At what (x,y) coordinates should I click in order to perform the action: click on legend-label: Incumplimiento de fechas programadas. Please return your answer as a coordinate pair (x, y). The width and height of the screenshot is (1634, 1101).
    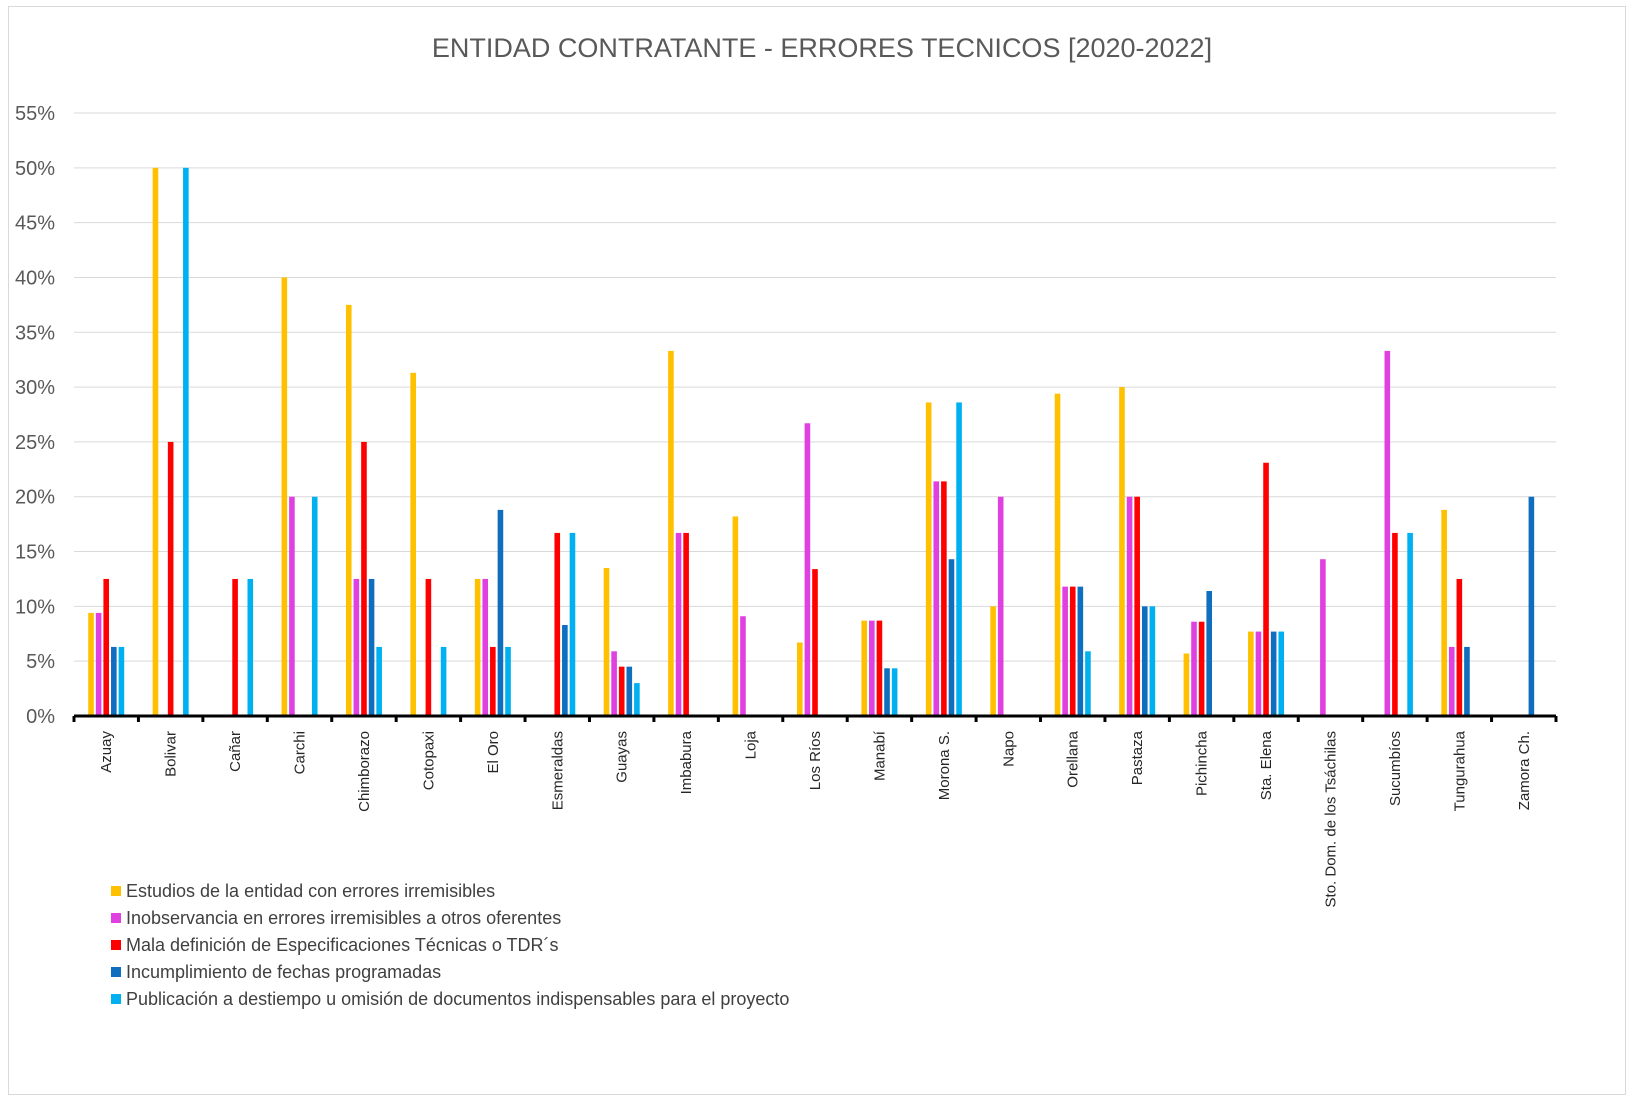
    Looking at the image, I should click on (283, 972).